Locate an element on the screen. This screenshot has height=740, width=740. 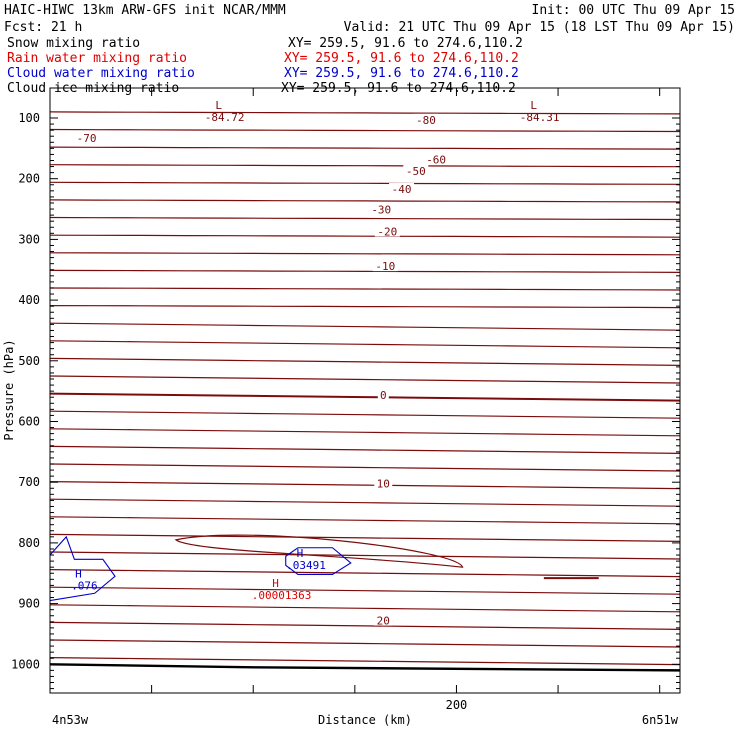
isotherm-label: -40 is located at coordinates (402, 189).